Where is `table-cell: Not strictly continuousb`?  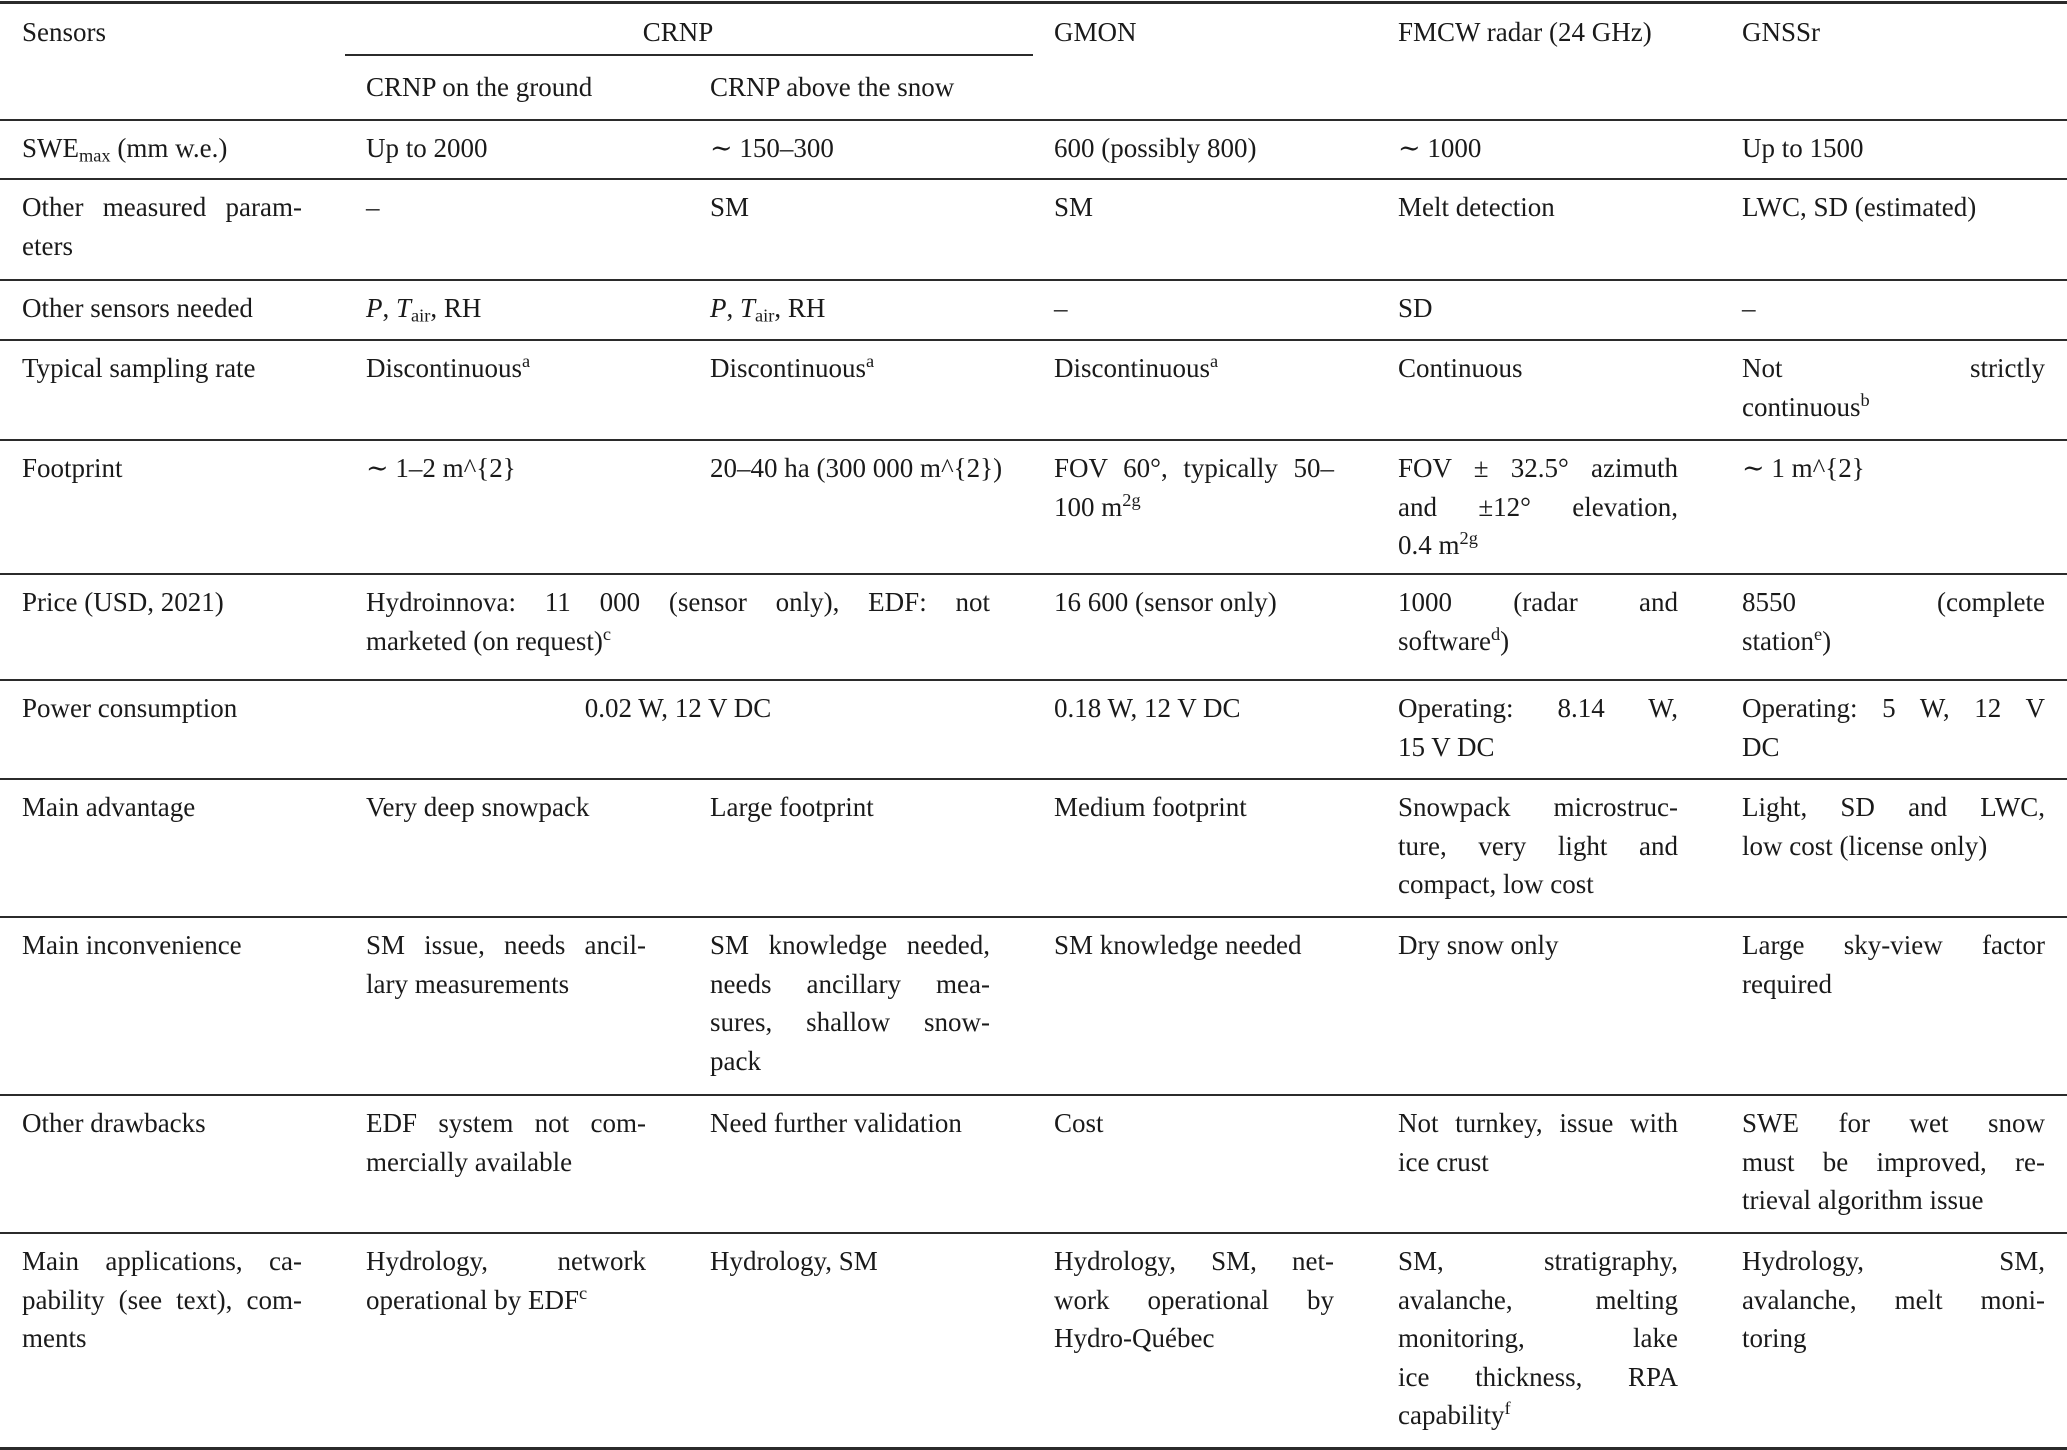 table-cell: Not strictly continuousb is located at coordinates (1893, 387).